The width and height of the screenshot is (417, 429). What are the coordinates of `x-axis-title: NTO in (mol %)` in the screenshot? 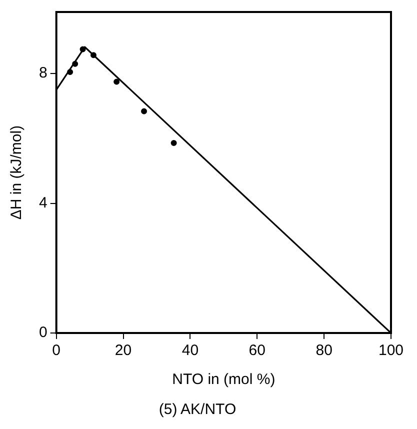 It's located at (224, 379).